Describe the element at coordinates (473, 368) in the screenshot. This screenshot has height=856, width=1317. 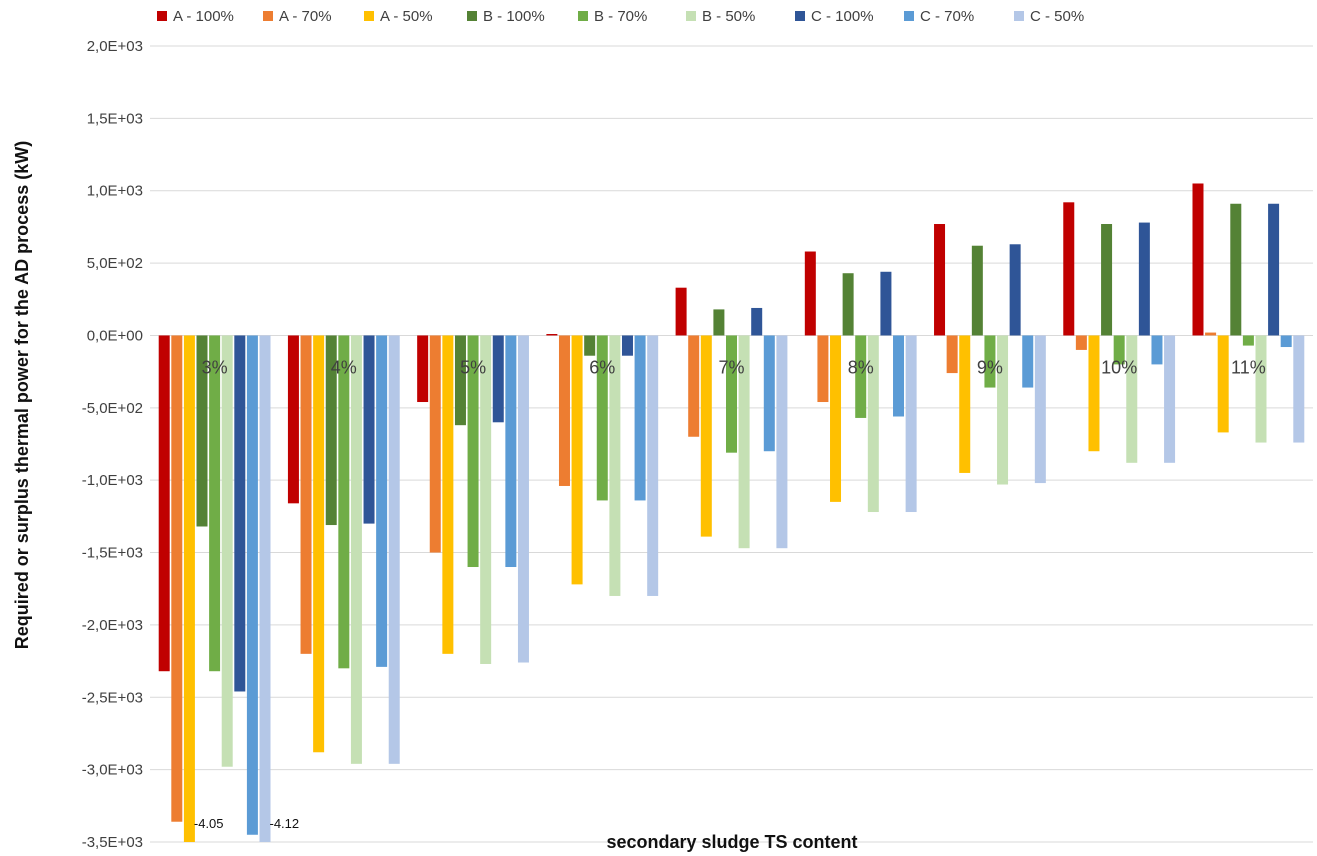
I see `category-label: 5%` at that location.